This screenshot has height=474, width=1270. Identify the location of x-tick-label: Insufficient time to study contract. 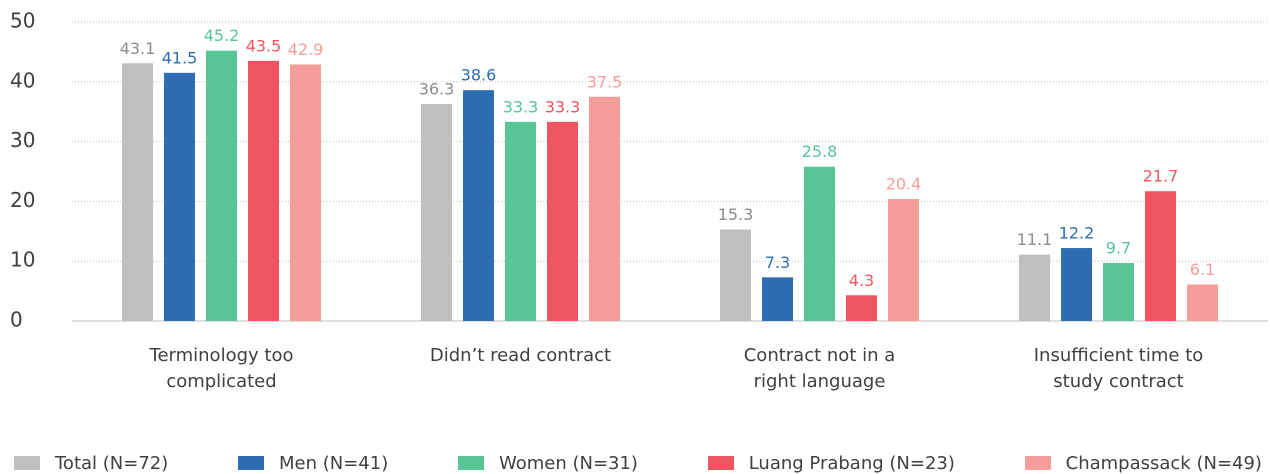
(1118, 368).